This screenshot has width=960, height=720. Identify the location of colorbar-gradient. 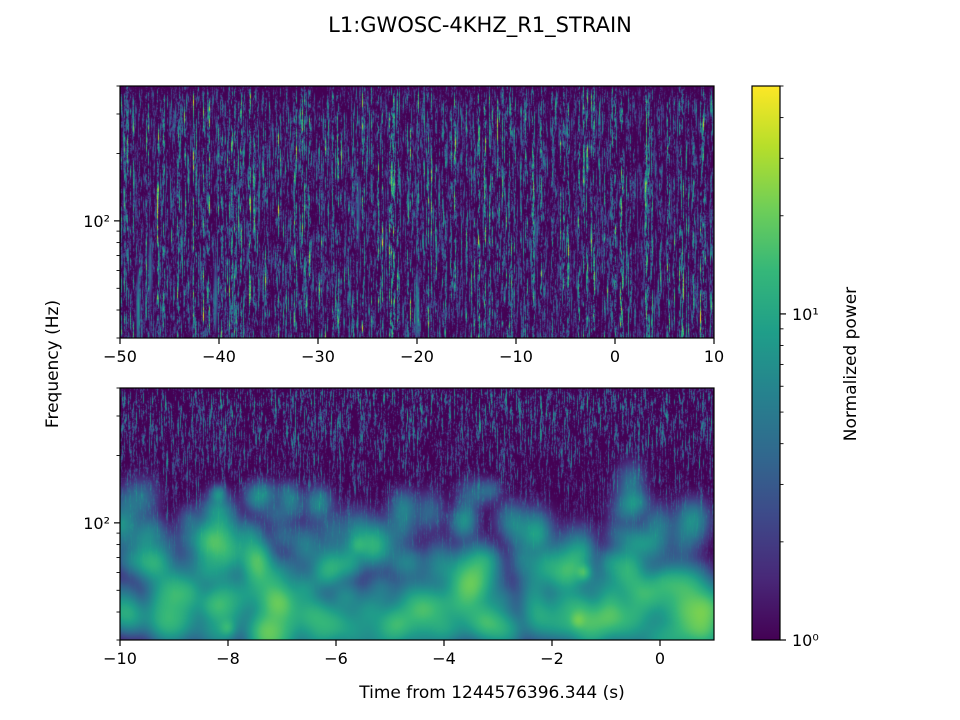
(766, 363).